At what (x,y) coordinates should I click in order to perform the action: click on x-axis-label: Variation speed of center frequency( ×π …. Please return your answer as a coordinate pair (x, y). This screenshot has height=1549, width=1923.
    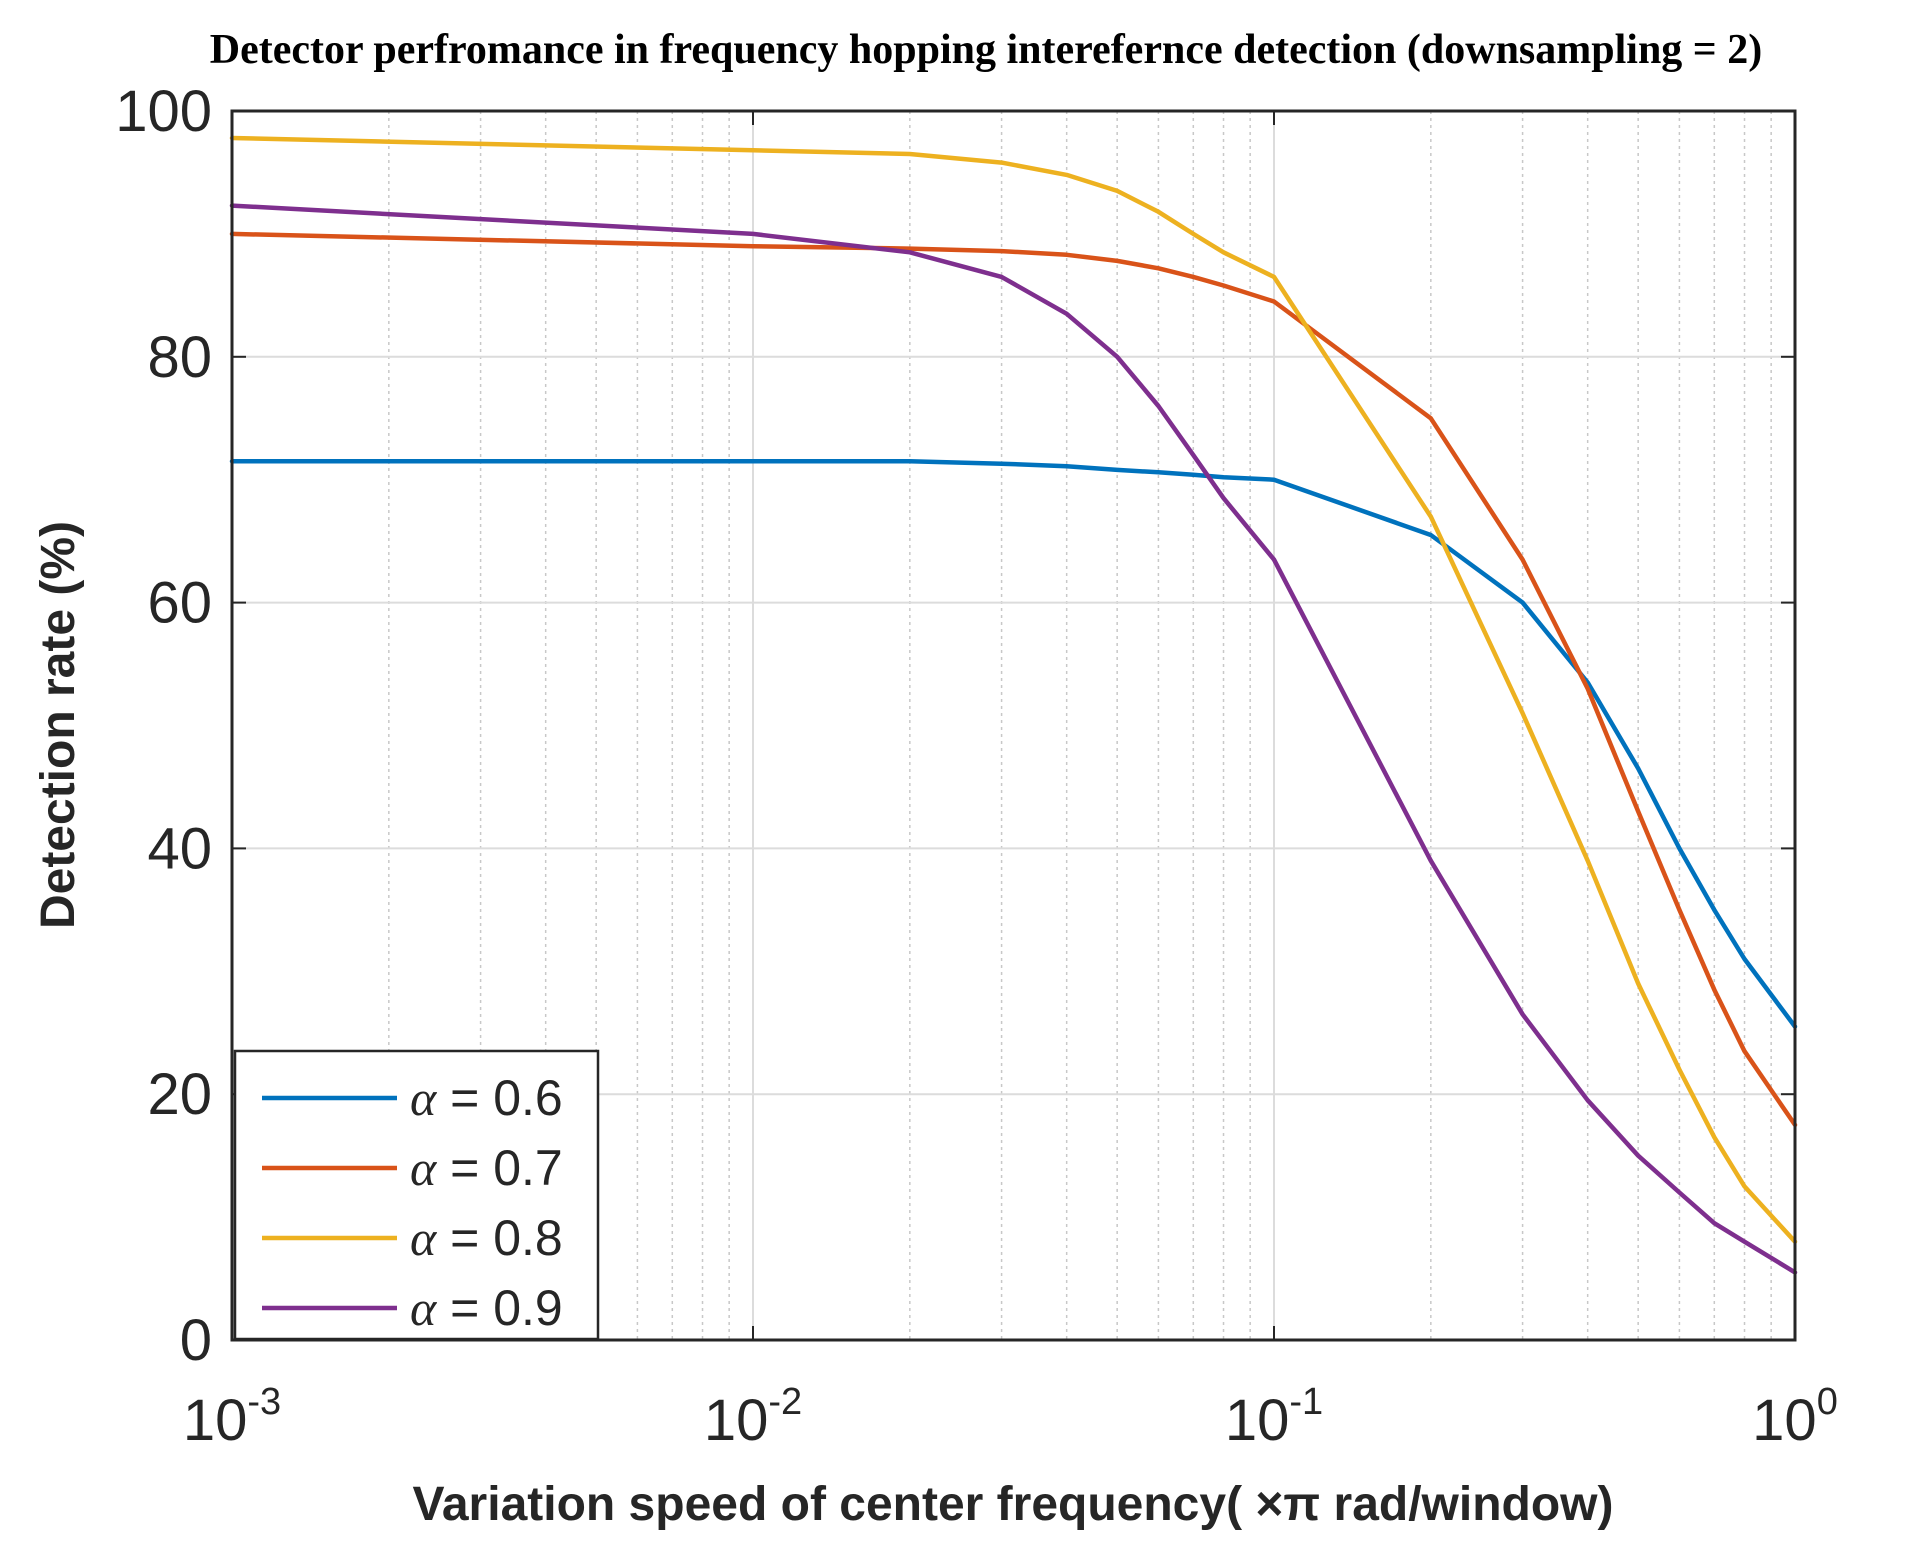
    Looking at the image, I should click on (1012, 1504).